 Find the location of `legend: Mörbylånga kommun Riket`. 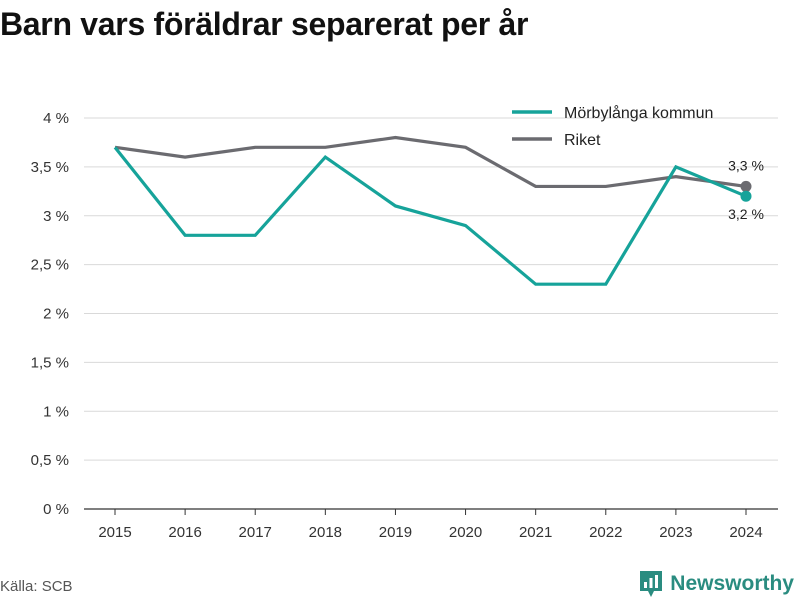

legend: Mörbylånga kommun Riket is located at coordinates (612, 126).